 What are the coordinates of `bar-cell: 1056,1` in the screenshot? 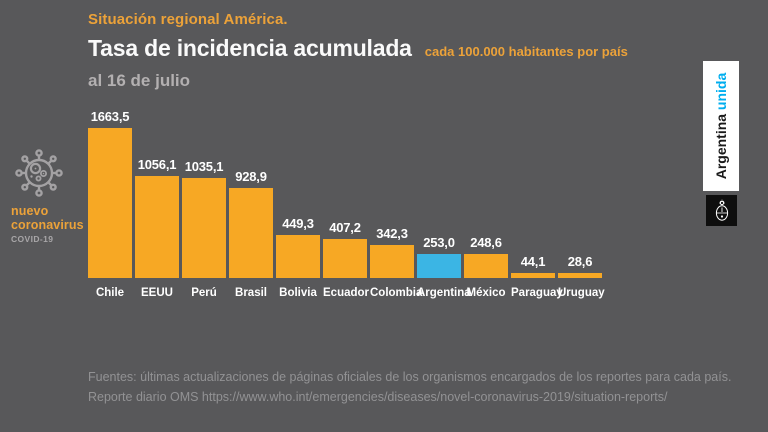 It's located at (157, 217).